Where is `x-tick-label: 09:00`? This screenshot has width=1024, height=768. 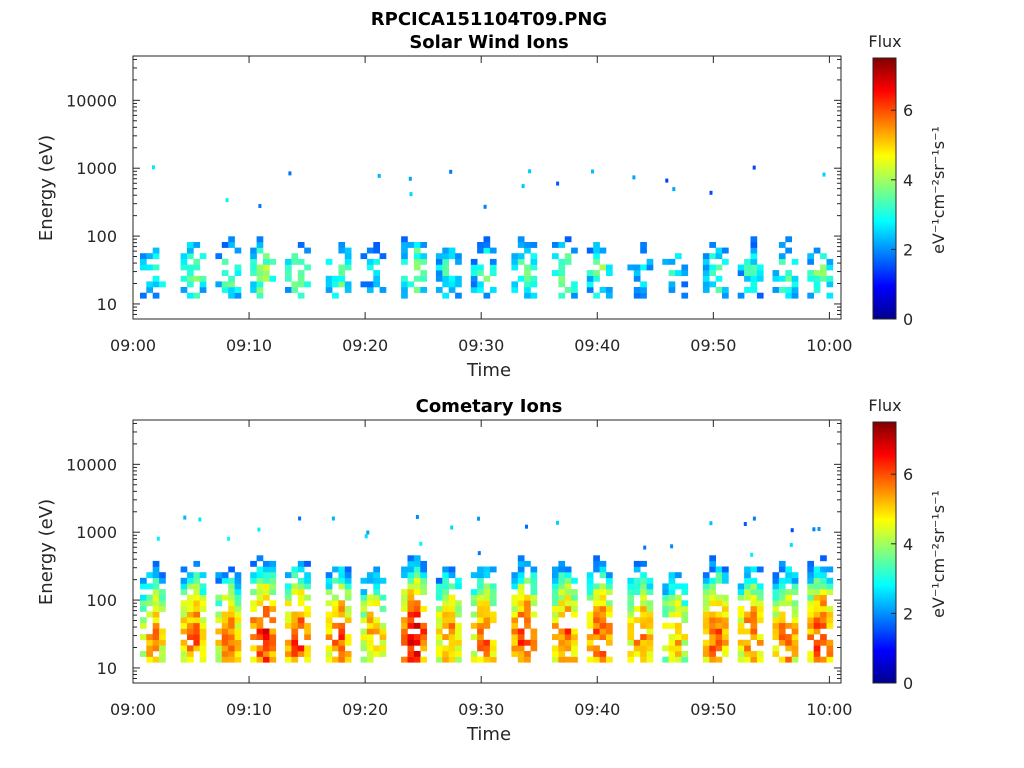 x-tick-label: 09:00 is located at coordinates (133, 709).